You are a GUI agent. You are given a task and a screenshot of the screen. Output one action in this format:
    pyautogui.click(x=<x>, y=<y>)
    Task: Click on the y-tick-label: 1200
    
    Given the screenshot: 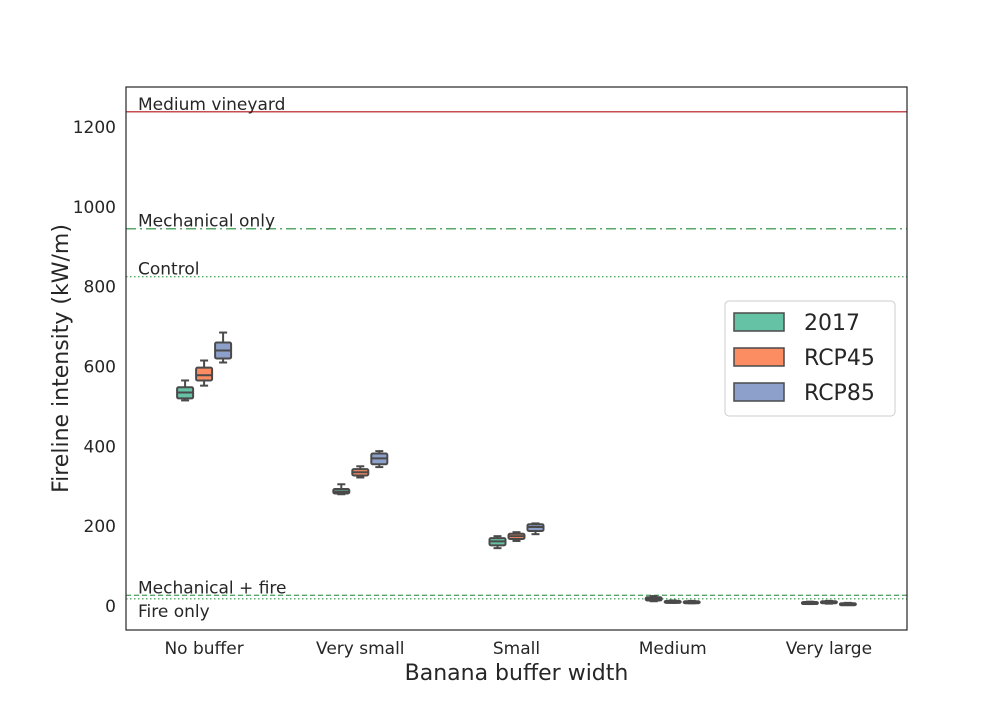 What is the action you would take?
    pyautogui.click(x=94, y=128)
    